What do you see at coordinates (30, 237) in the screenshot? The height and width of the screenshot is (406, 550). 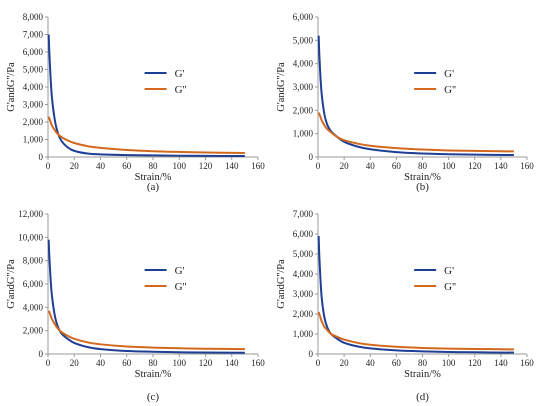 I see `y-tick-label: 10,000` at bounding box center [30, 237].